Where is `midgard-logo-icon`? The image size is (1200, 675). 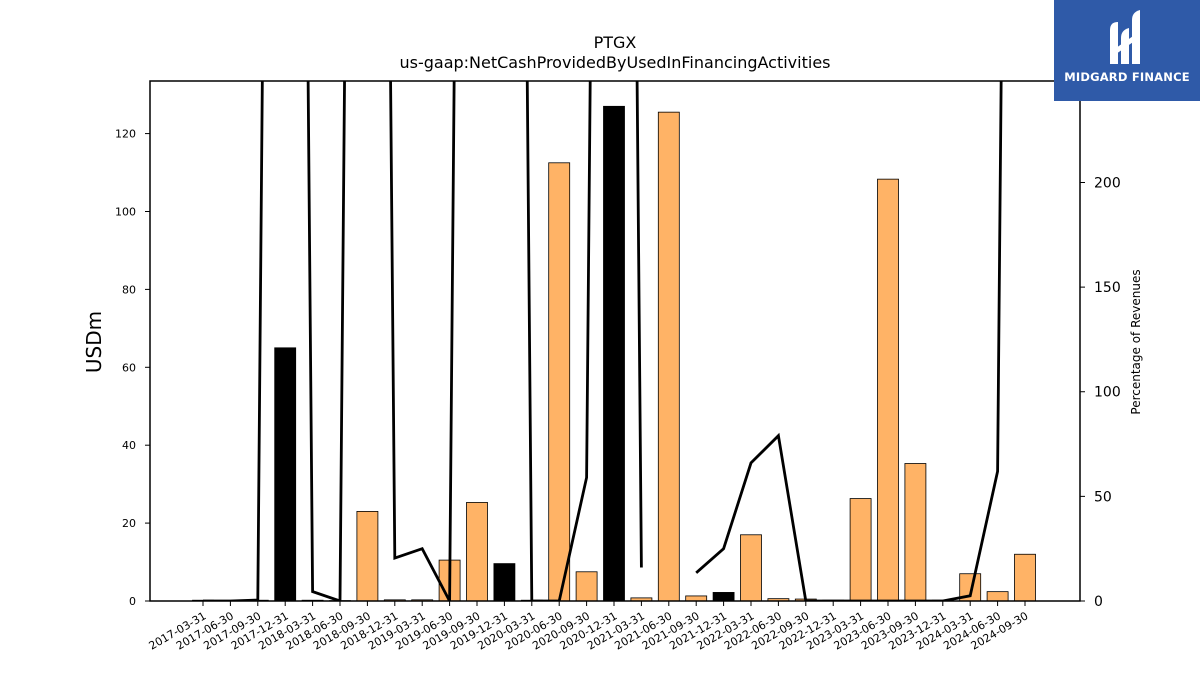
midgard-logo-icon is located at coordinates (1125, 37).